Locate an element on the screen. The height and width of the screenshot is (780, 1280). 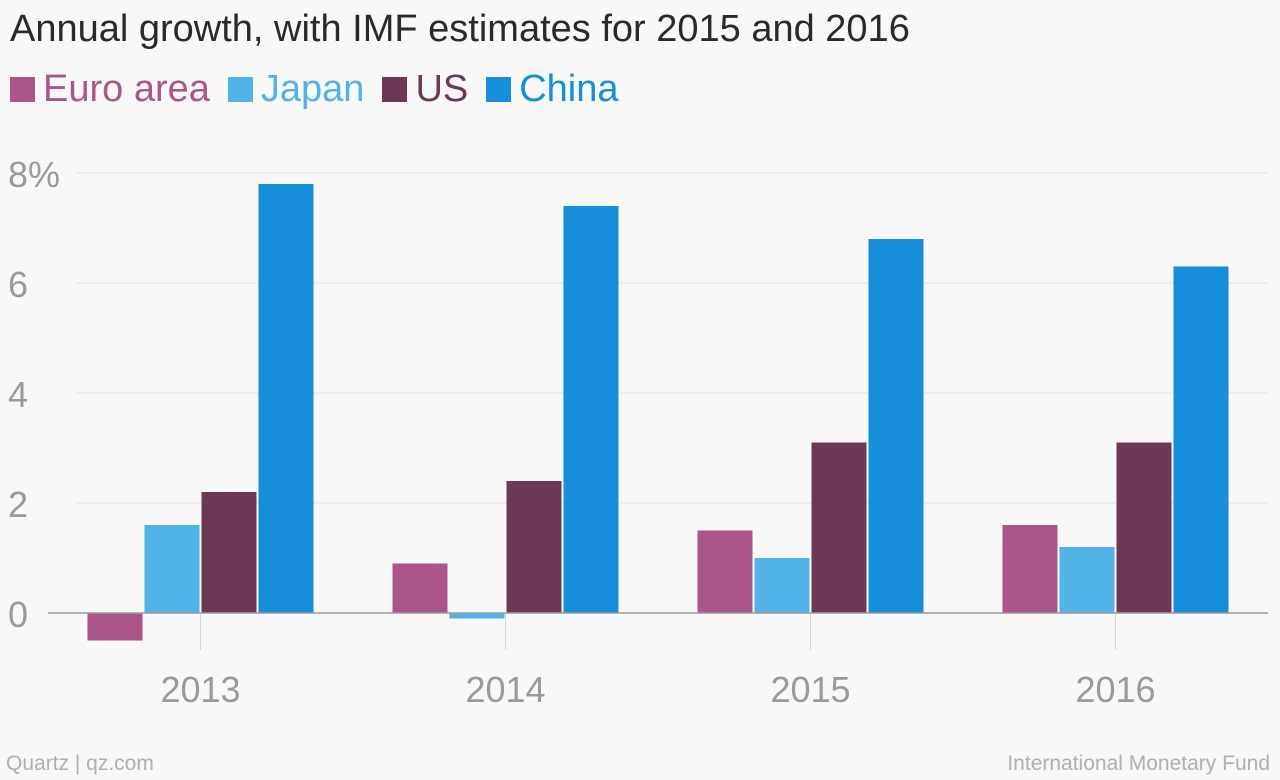
x-tick-label: 2014 is located at coordinates (505, 689).